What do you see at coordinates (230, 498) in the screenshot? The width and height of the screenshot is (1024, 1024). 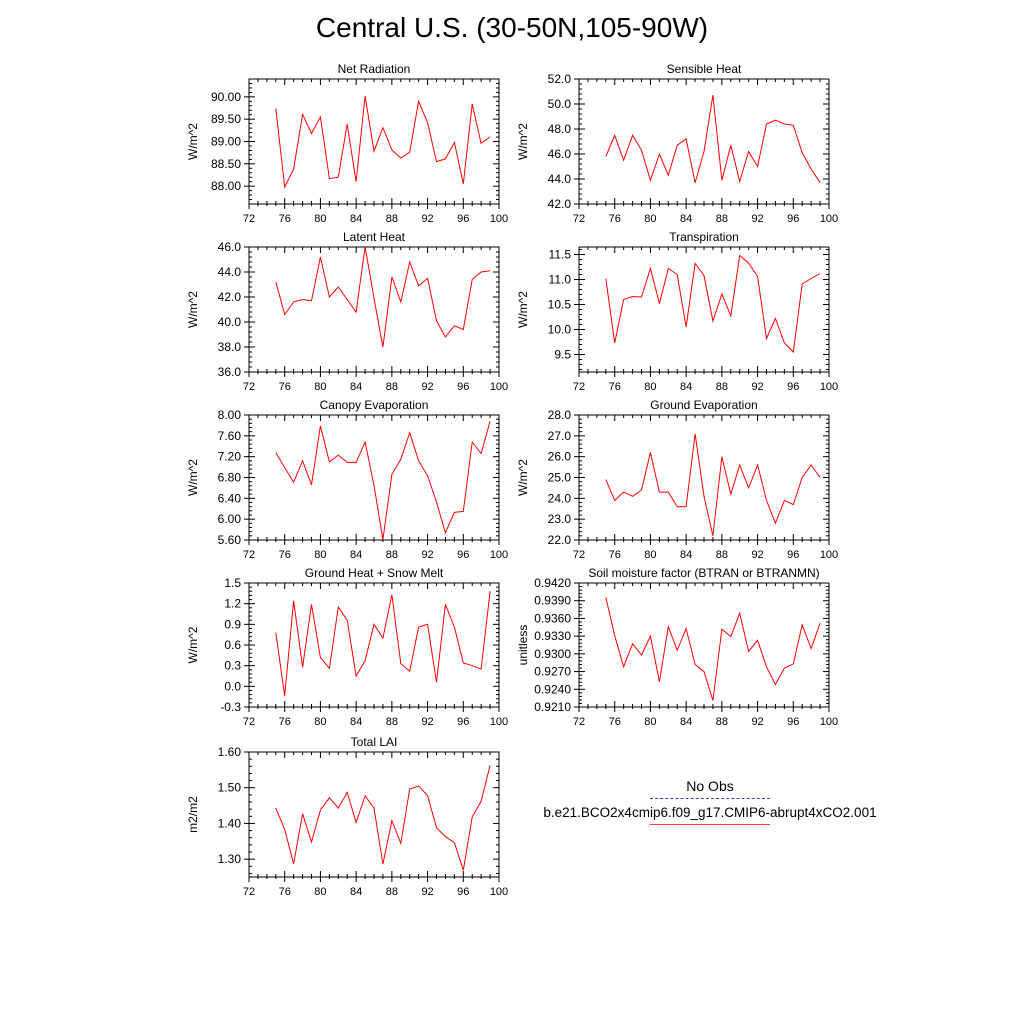 I see `y-tick-label: 6.40` at bounding box center [230, 498].